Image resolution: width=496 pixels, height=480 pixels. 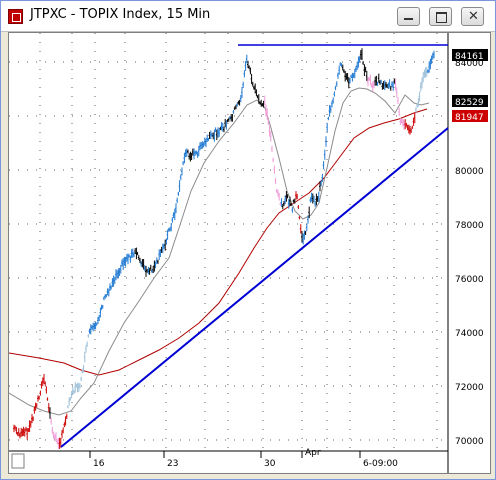 What do you see at coordinates (120, 14) in the screenshot?
I see `window-title: JTPXC - TOPIX Index, 15 Min` at bounding box center [120, 14].